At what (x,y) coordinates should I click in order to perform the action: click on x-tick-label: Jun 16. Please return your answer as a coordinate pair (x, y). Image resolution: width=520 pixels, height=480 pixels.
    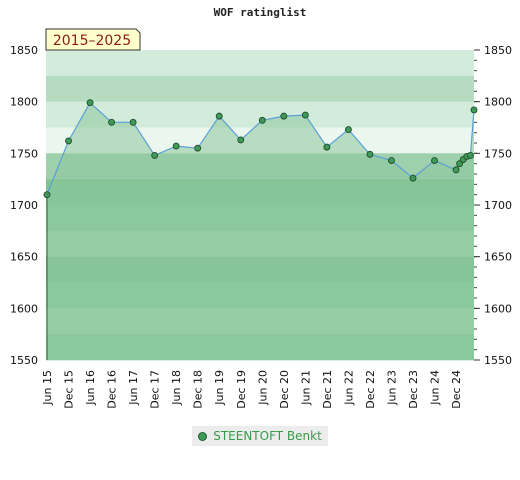
    Looking at the image, I should click on (90, 388).